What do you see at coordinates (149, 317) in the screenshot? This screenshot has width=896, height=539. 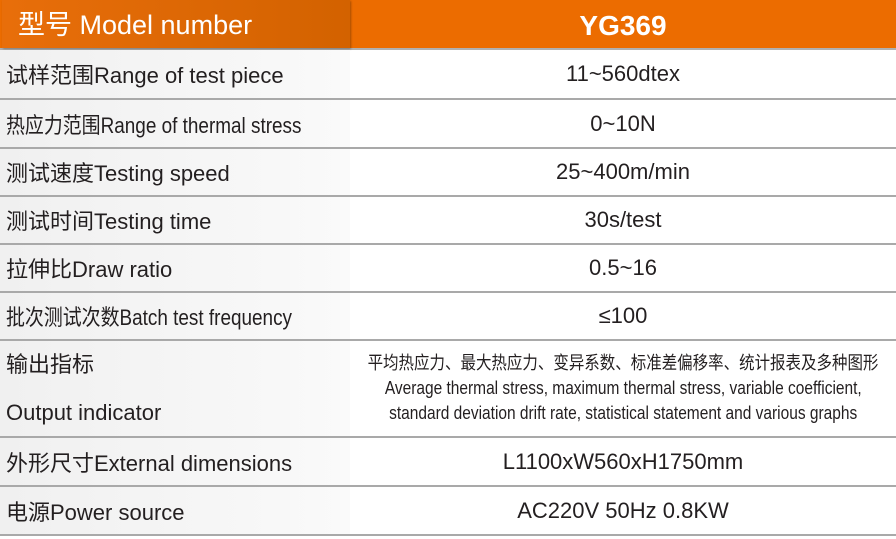 I see `row-label: 批次测试次数Batch test frequency` at bounding box center [149, 317].